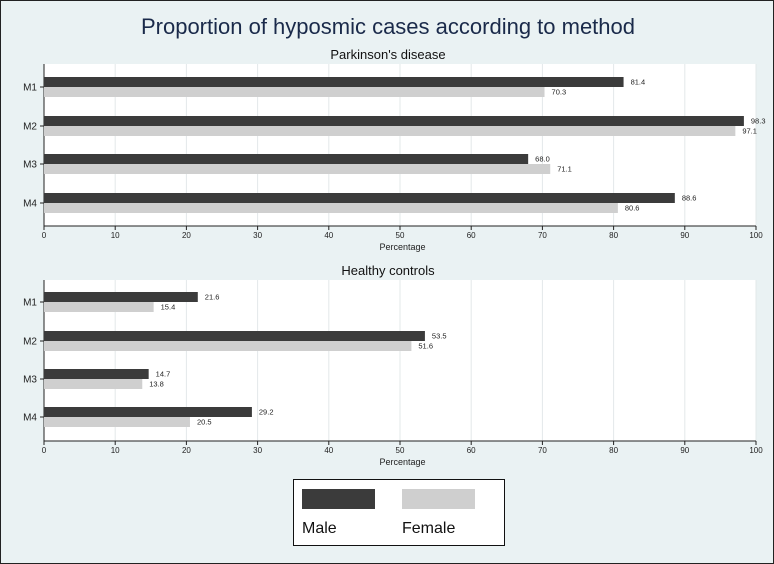  What do you see at coordinates (684, 450) in the screenshot?
I see `x-tick-label-healthy-controls: 90` at bounding box center [684, 450].